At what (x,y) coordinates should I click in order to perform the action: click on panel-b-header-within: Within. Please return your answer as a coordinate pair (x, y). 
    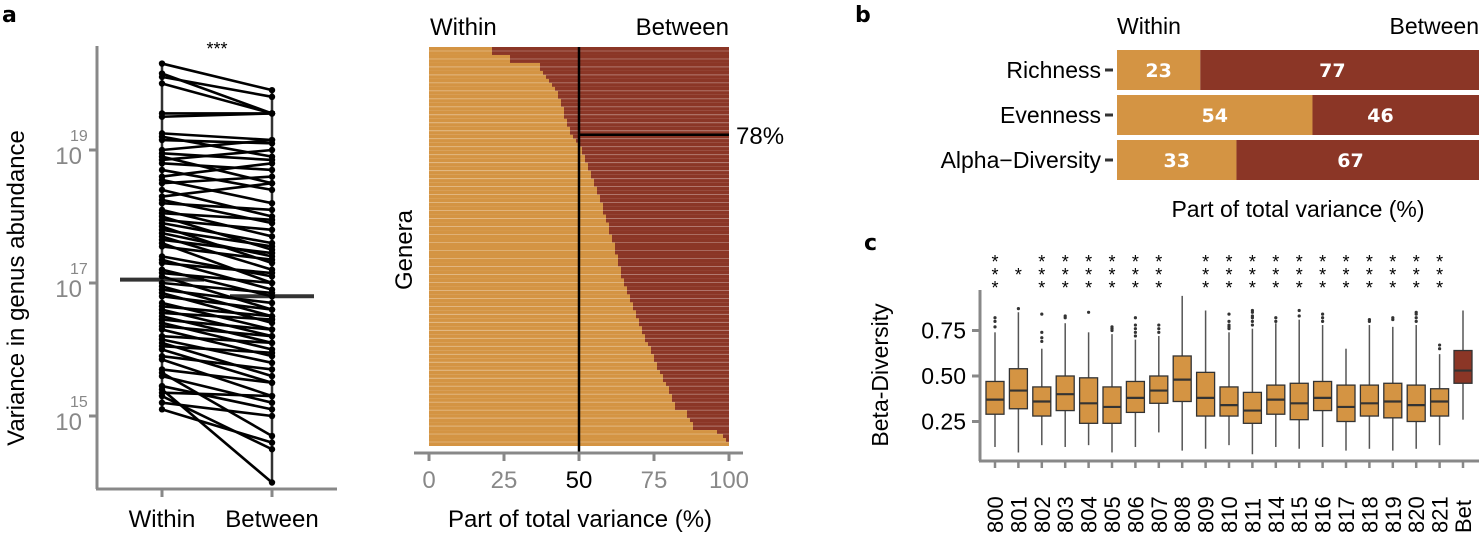
    Looking at the image, I should click on (1149, 26).